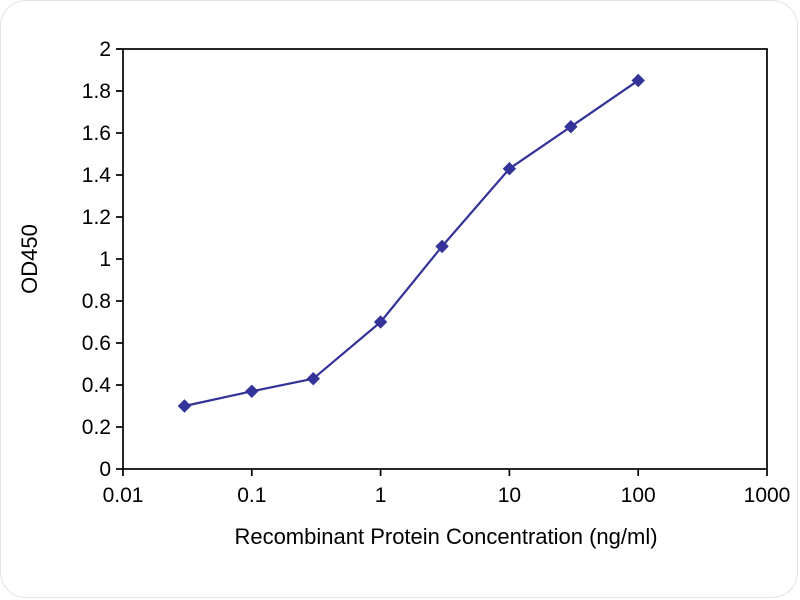 The image size is (800, 600). I want to click on y-tick-label: 1, so click(105, 259).